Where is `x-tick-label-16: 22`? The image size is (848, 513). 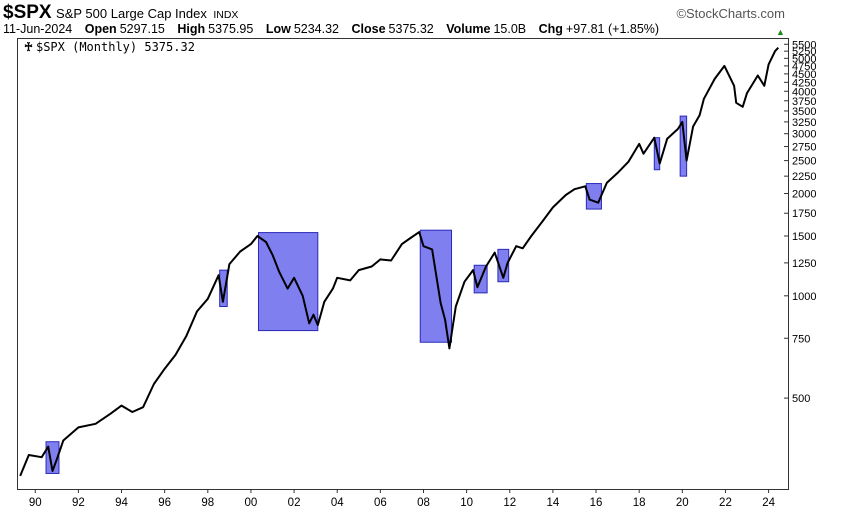 x-tick-label-16: 22 is located at coordinates (725, 503).